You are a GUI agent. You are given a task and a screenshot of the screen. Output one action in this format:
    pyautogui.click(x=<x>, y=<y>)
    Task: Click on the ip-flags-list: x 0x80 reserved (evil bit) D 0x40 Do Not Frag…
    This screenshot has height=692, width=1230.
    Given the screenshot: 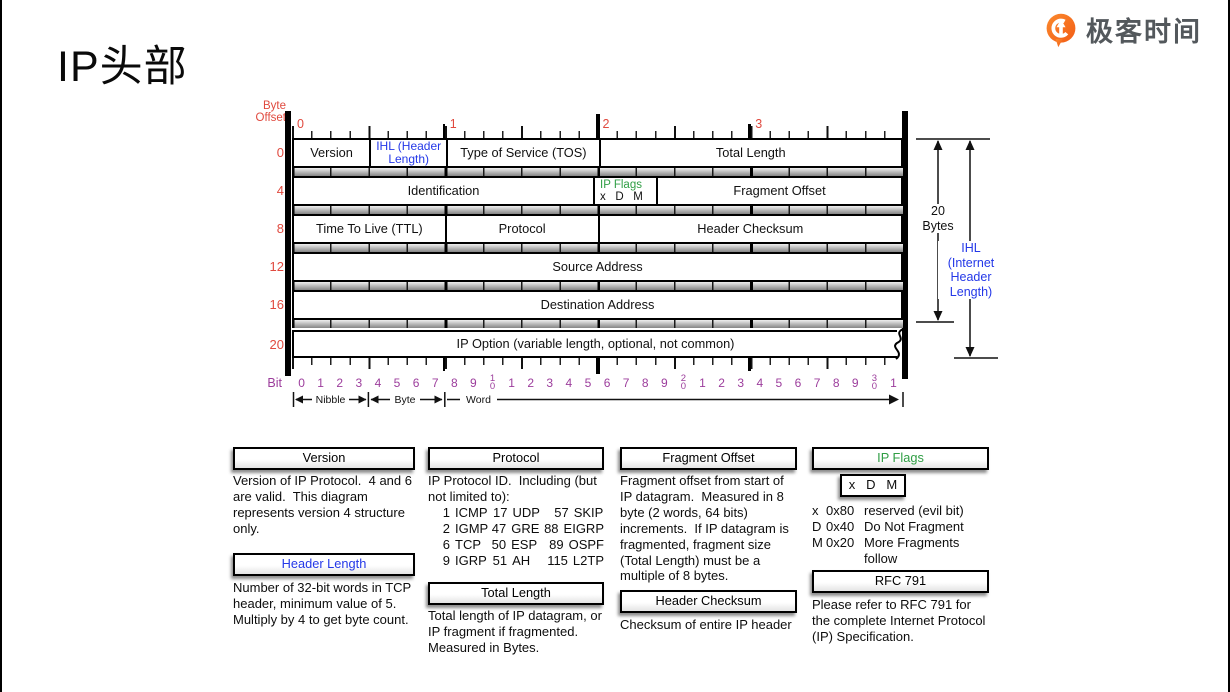 What is the action you would take?
    pyautogui.click(x=900, y=535)
    